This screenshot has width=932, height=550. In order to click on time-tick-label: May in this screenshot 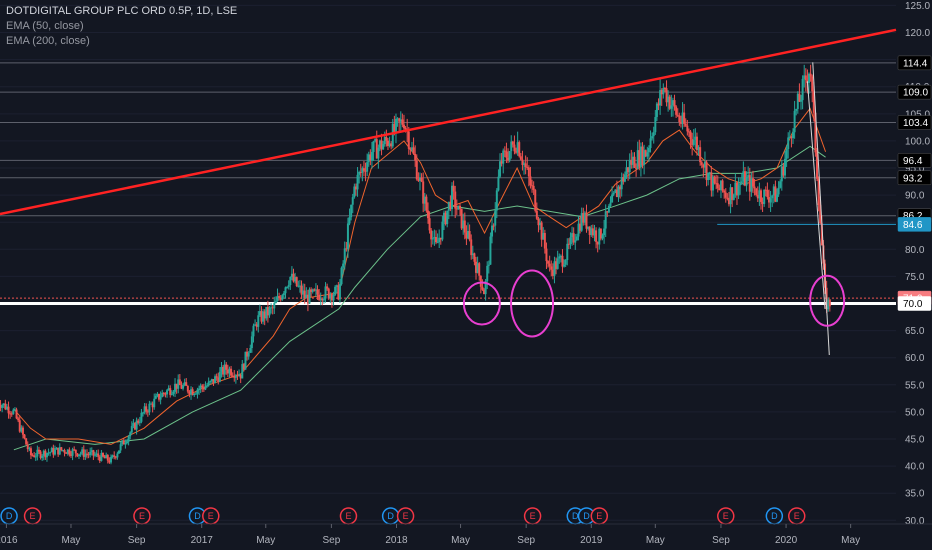, I will do `click(460, 540)`.